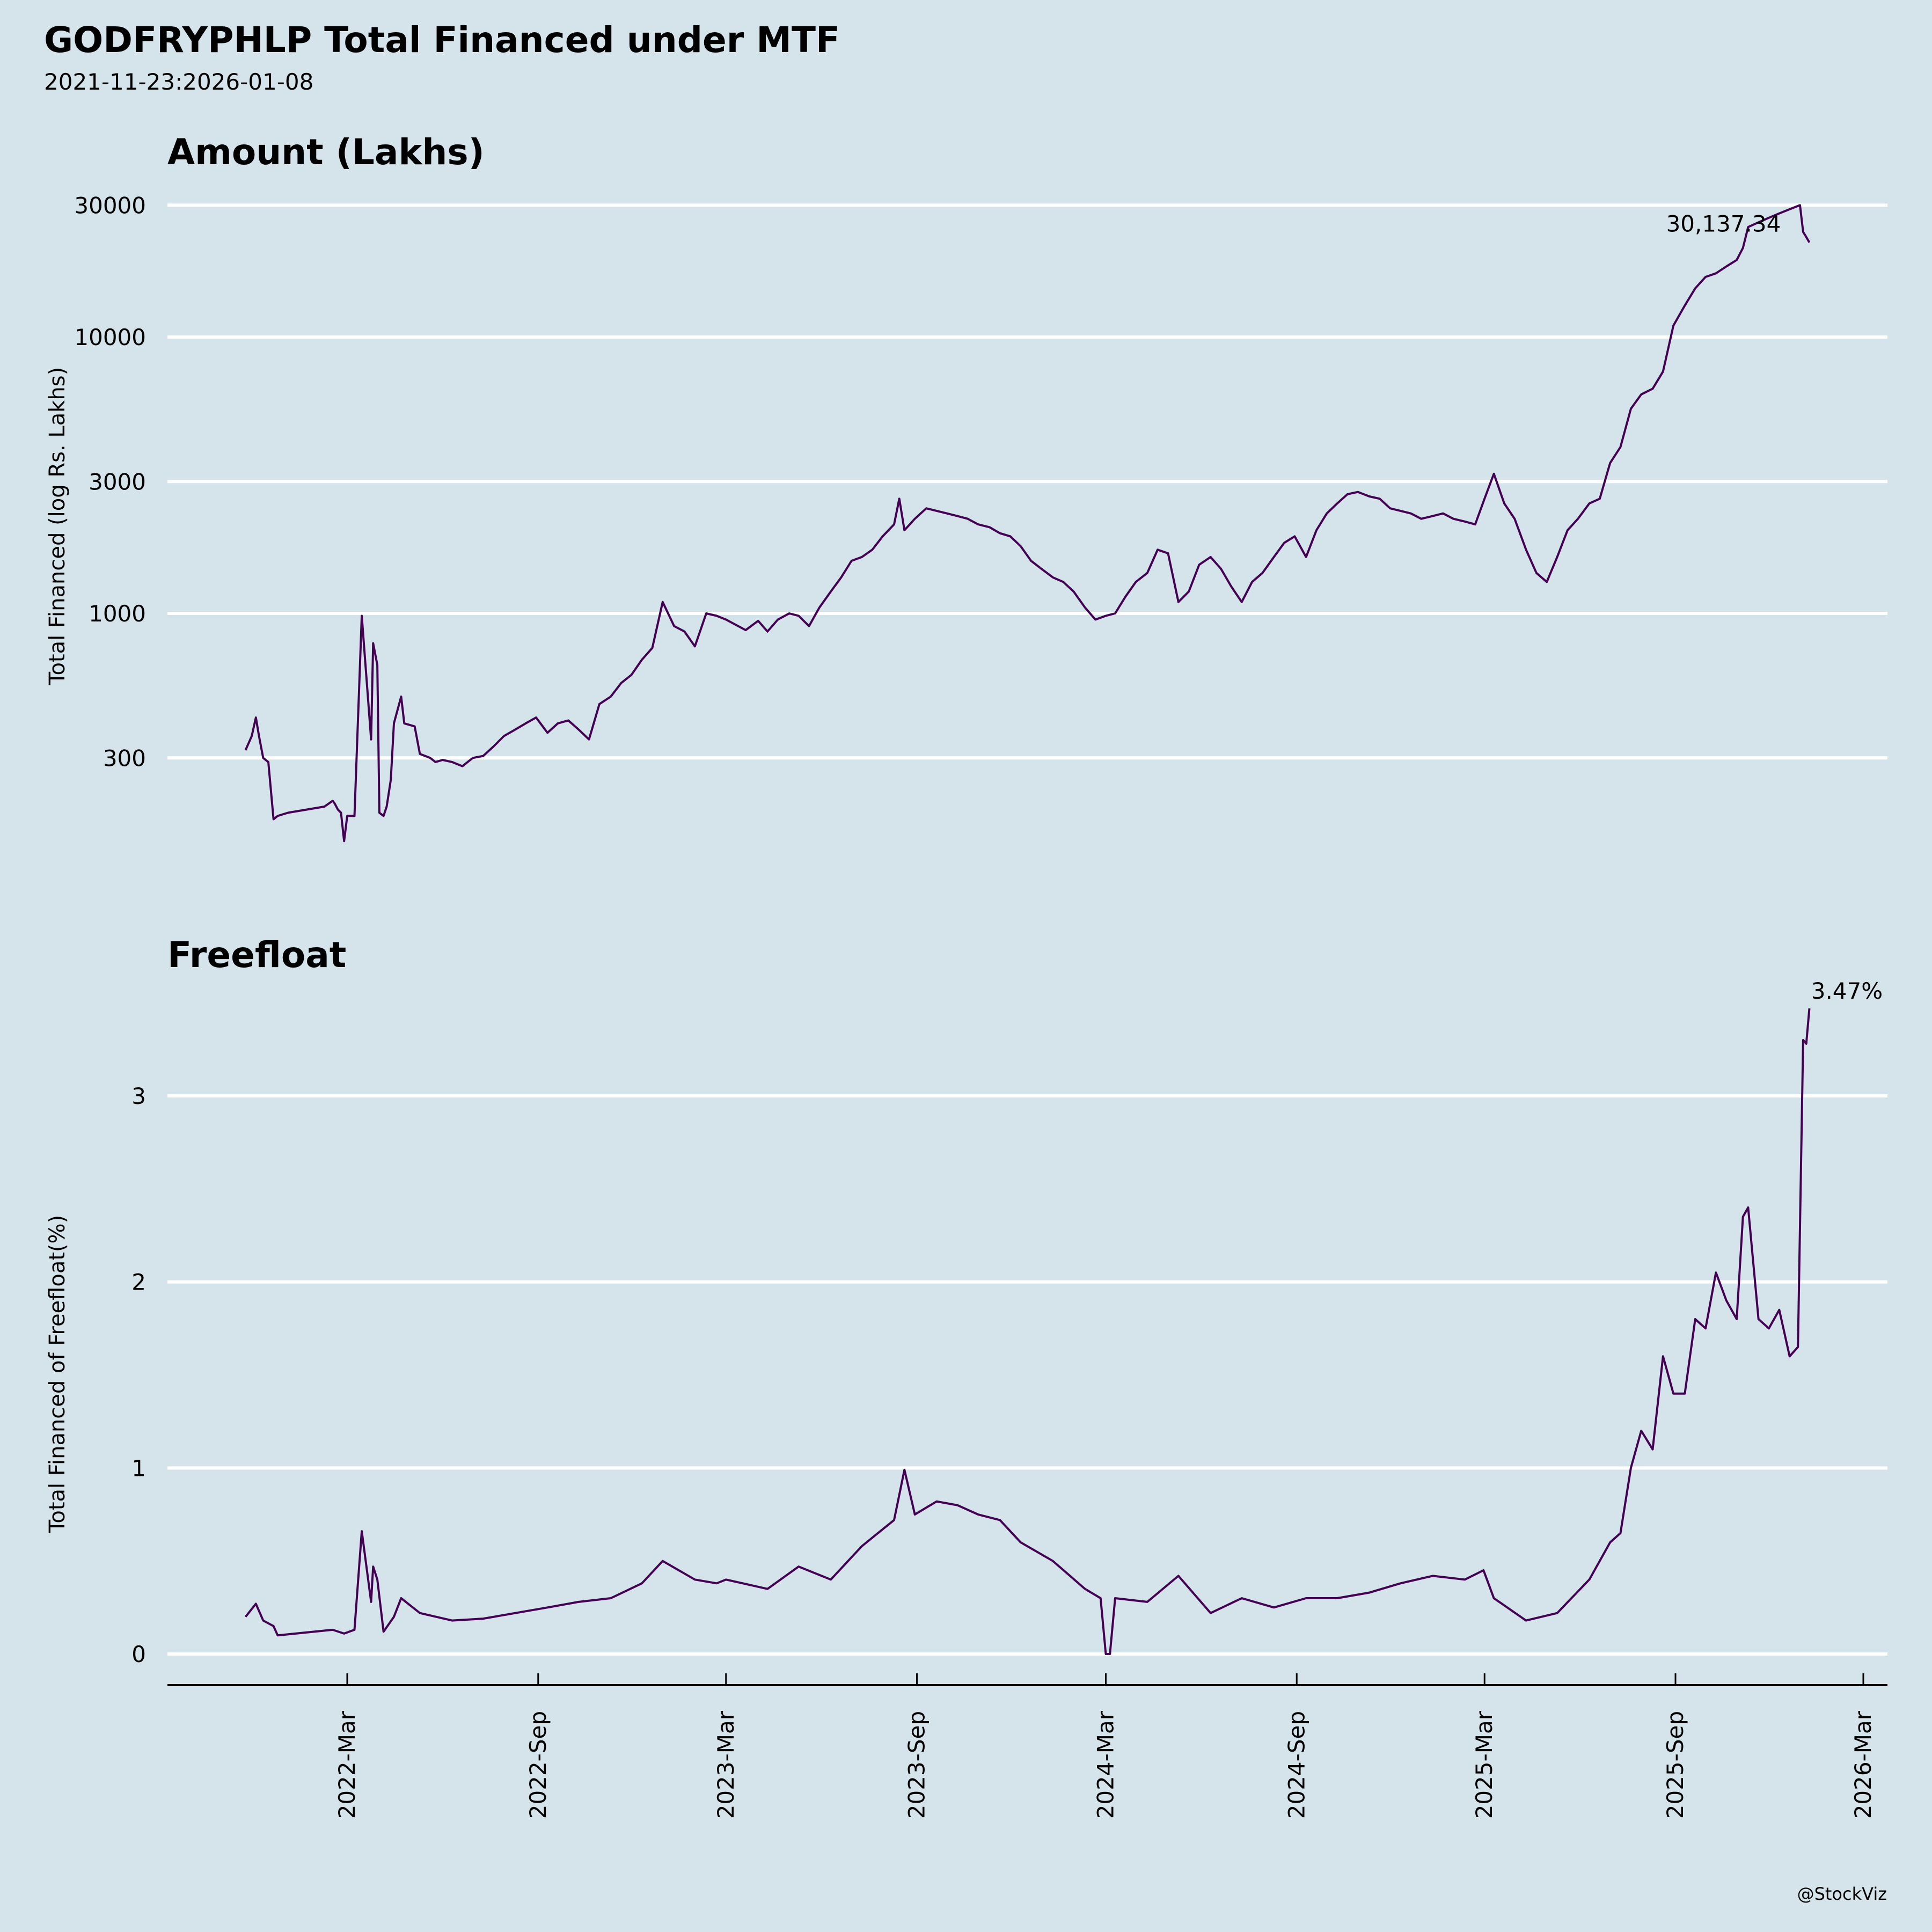  What do you see at coordinates (917, 1765) in the screenshot?
I see `x-tick-label: 2023-Sep` at bounding box center [917, 1765].